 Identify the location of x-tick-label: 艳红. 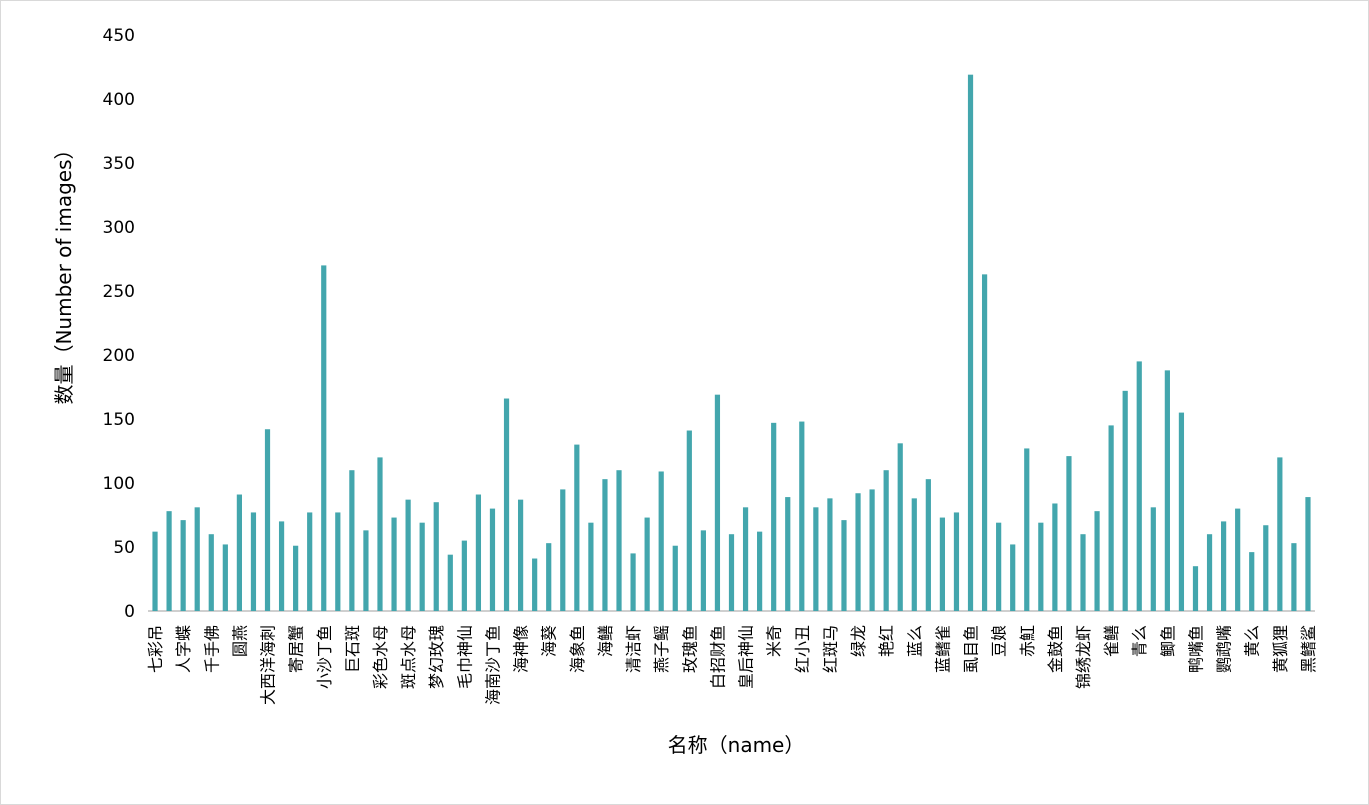
(886, 641).